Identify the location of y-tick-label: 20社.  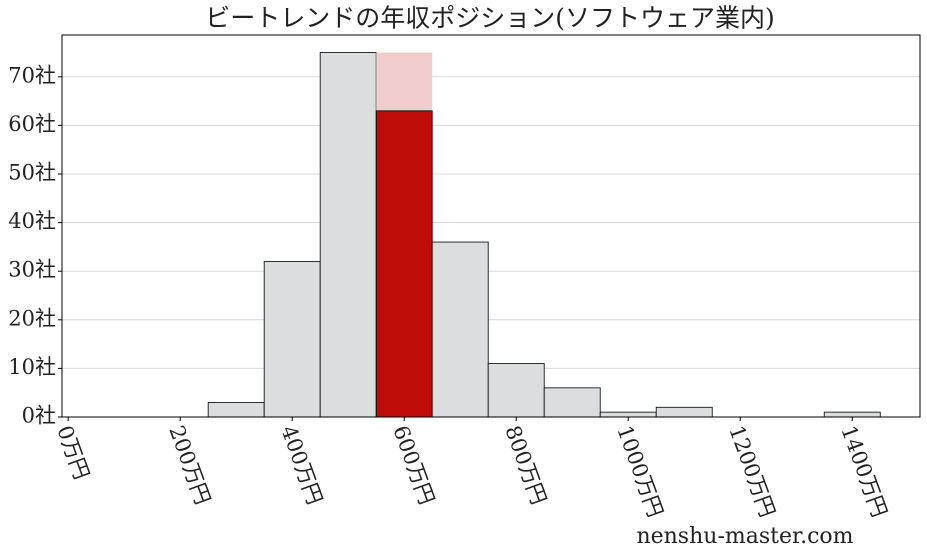
(32, 318).